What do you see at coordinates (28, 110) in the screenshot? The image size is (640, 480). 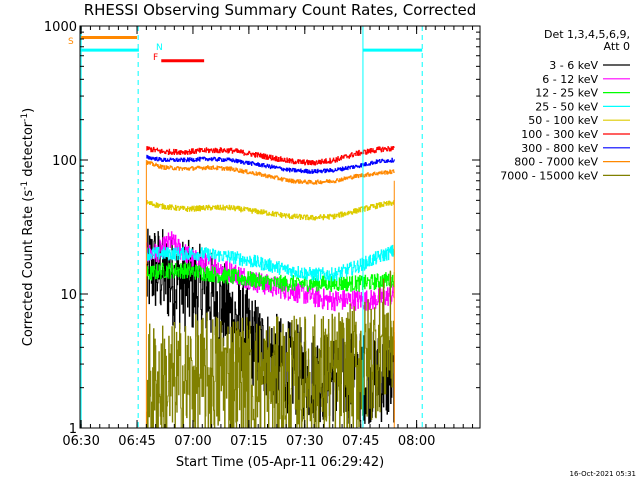 I see `y-label-end: )` at bounding box center [28, 110].